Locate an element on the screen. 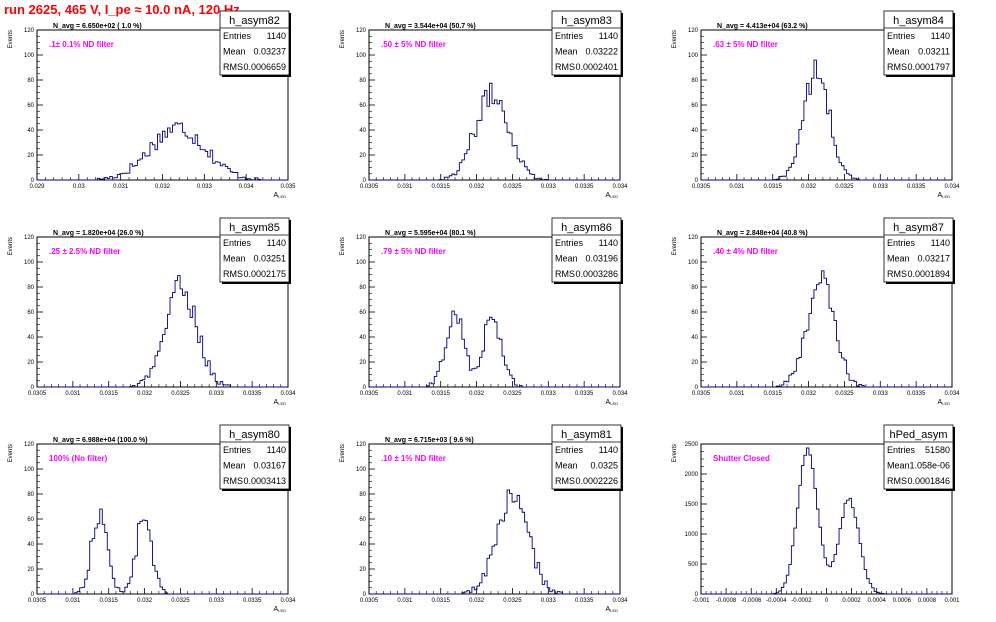 The image size is (996, 622). x-tick-label: -0.001 is located at coordinates (701, 601).